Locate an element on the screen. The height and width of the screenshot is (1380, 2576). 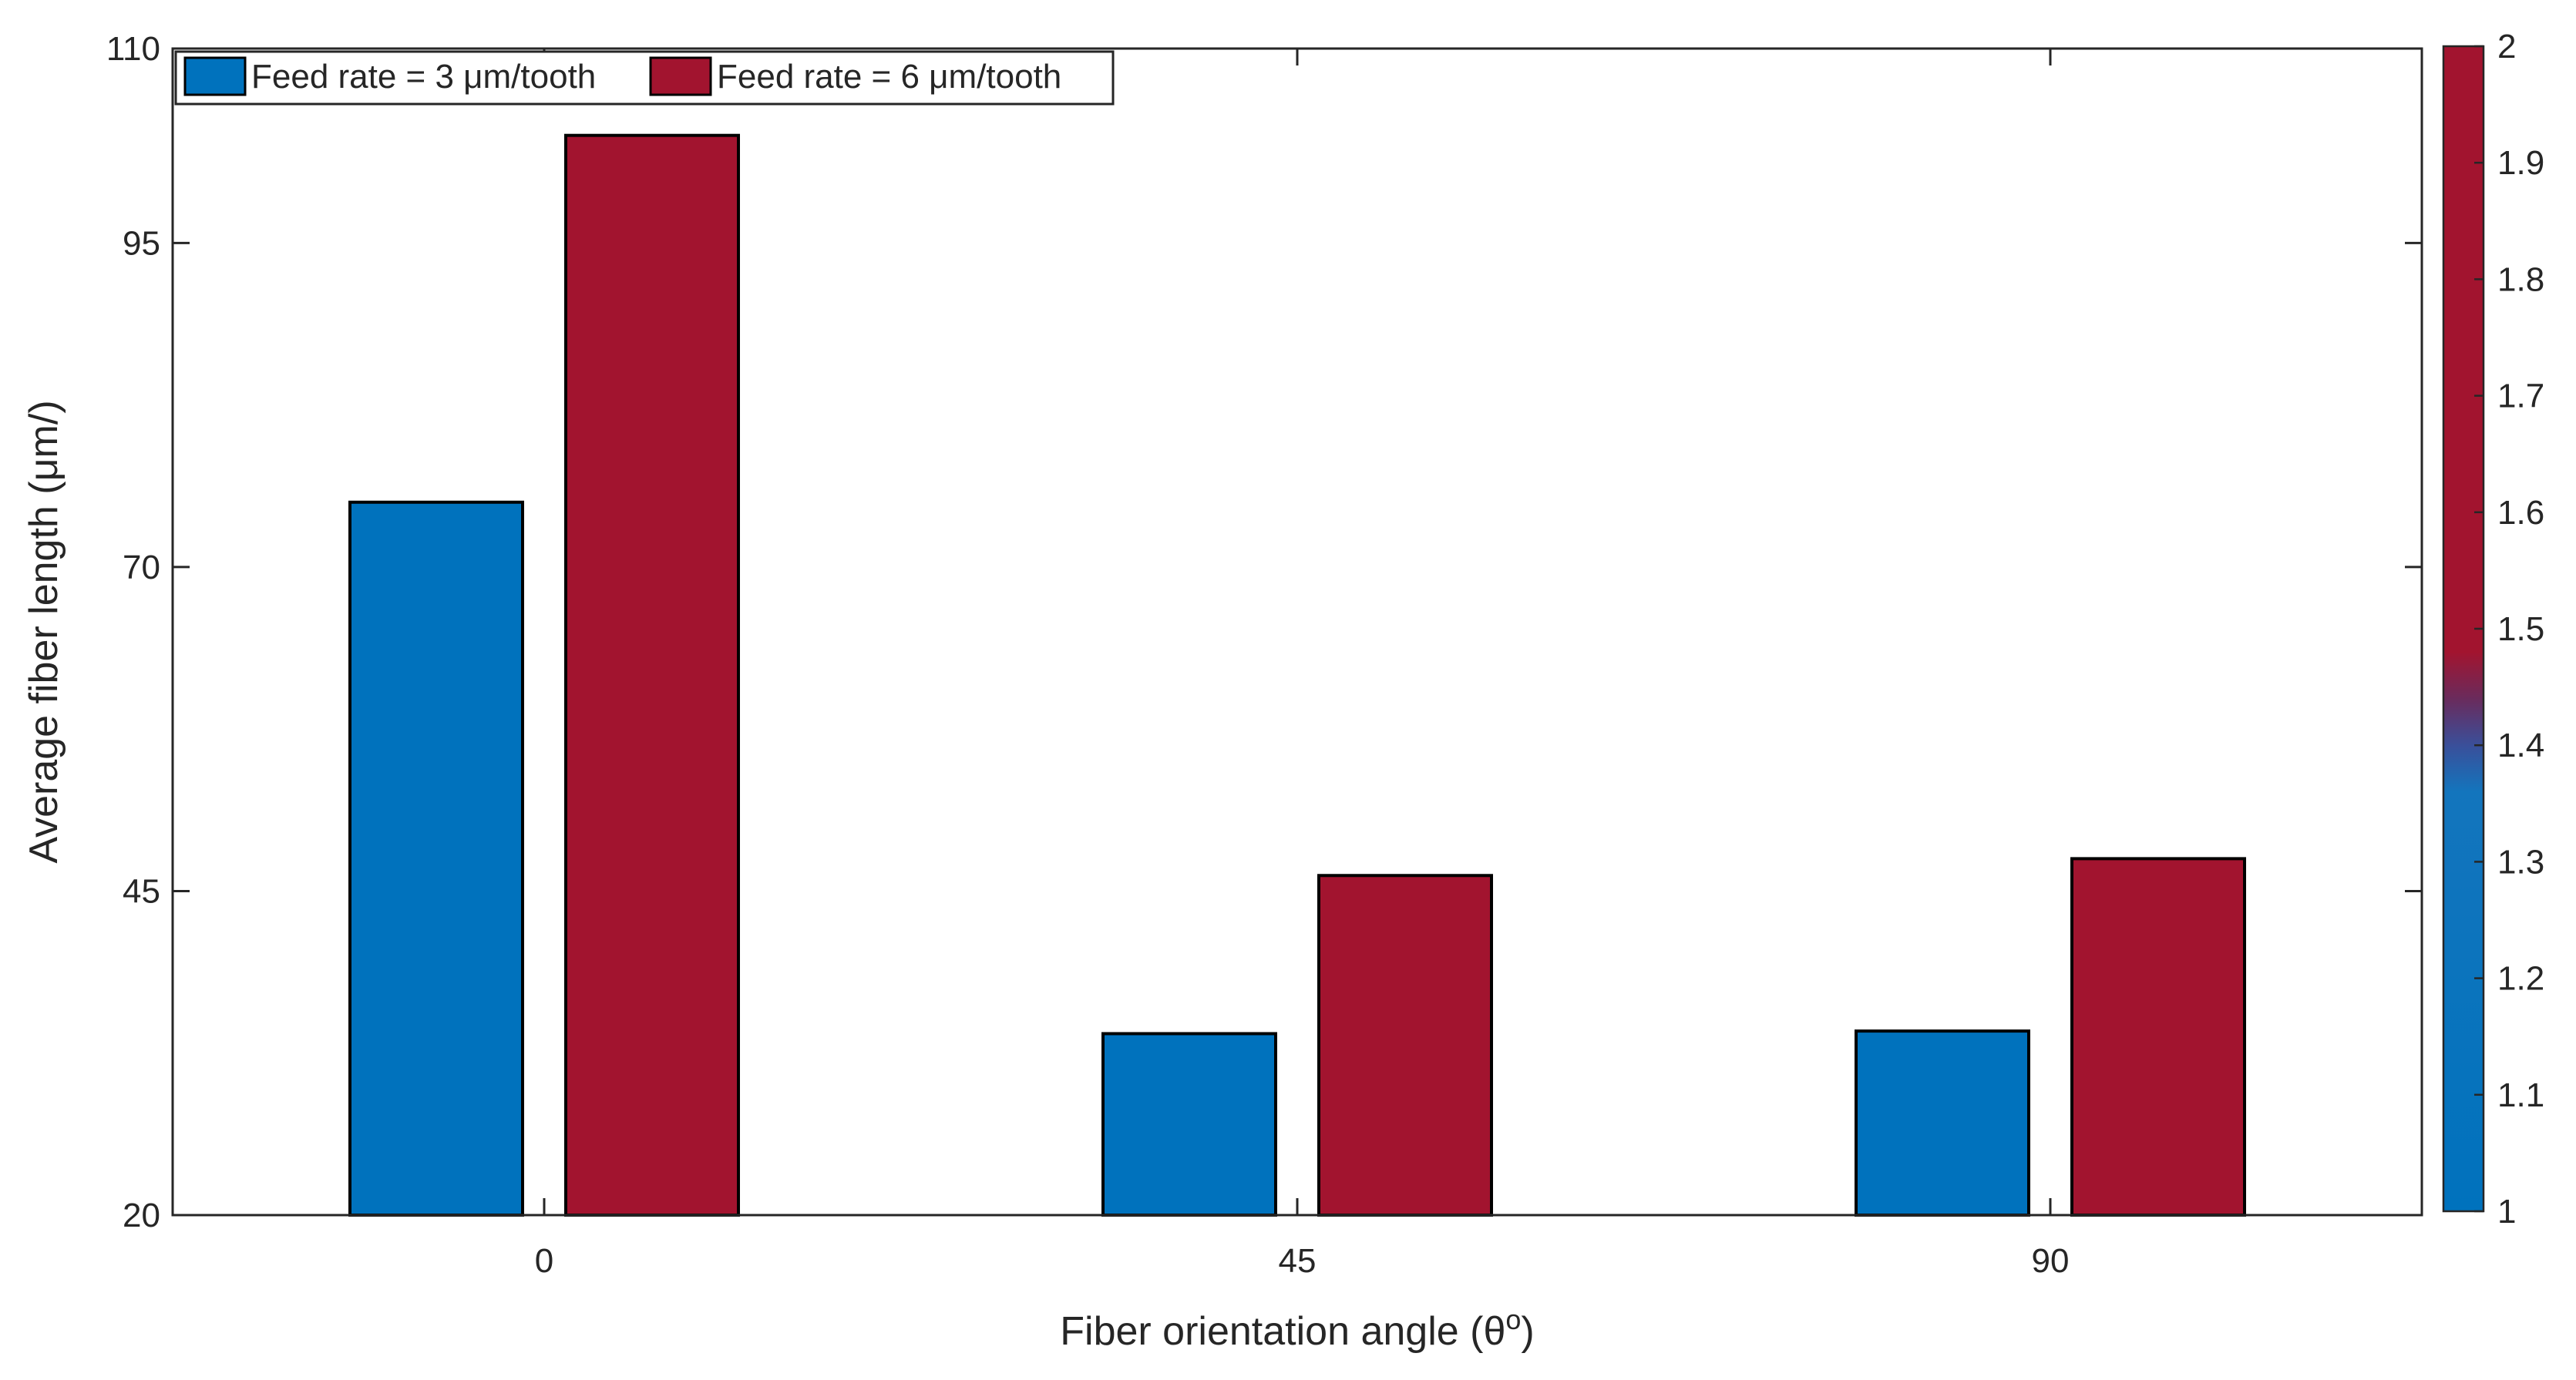
colorbar-tick-label: 1.2 is located at coordinates (2520, 979).